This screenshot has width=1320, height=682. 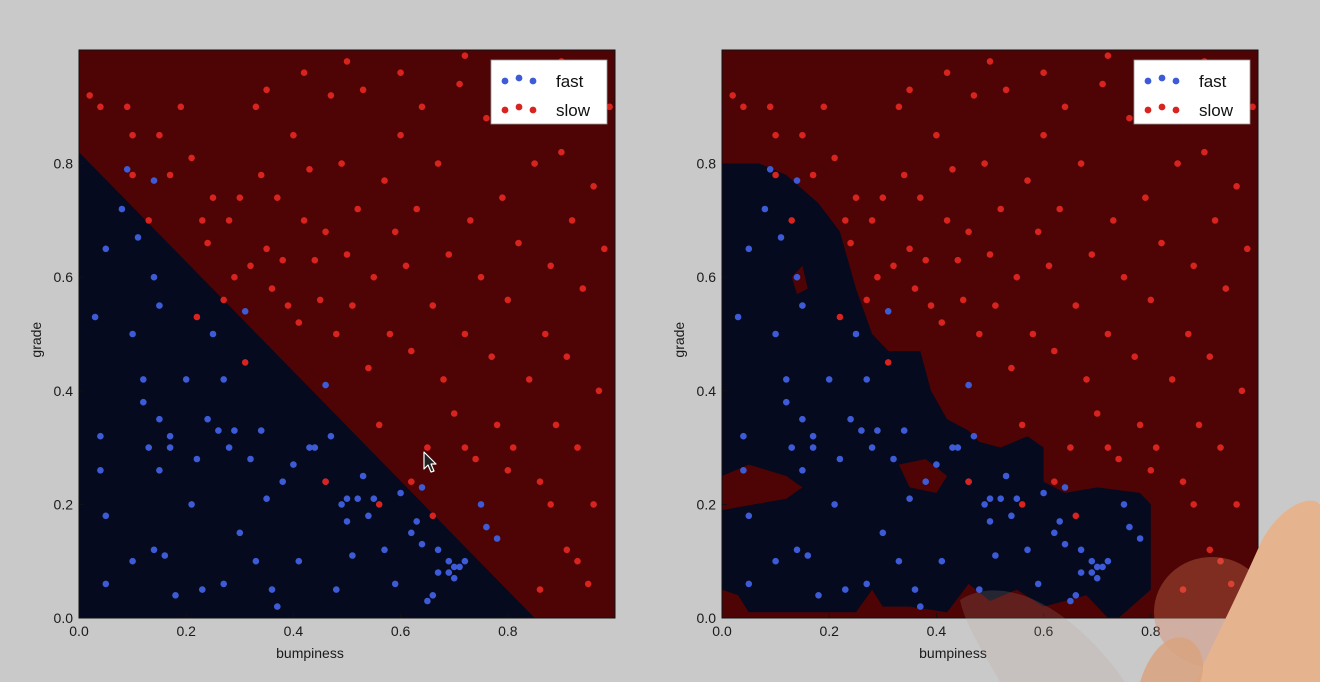 What do you see at coordinates (1171, 659) in the screenshot?
I see `knuckle-shape` at bounding box center [1171, 659].